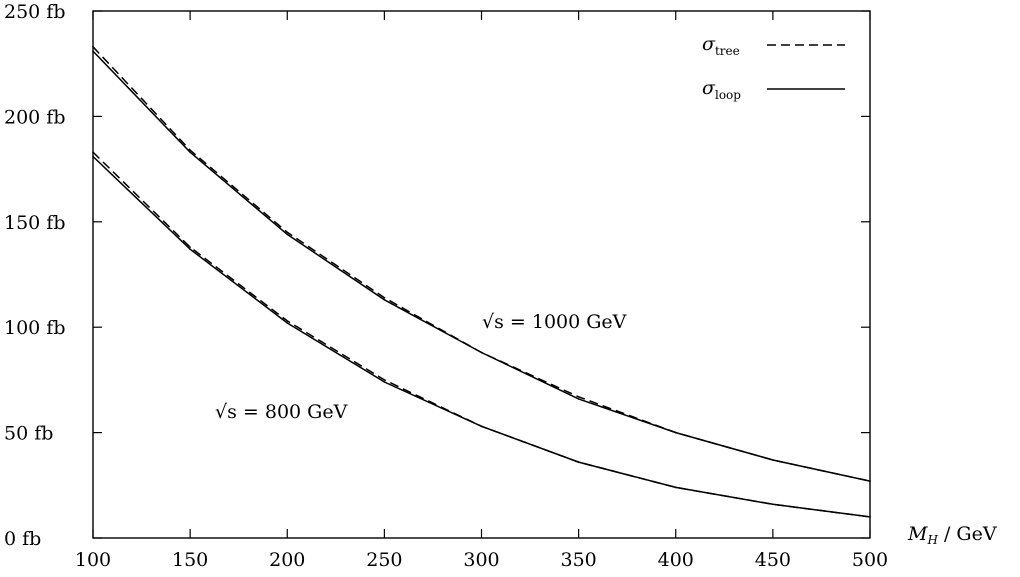  I want to click on legend: σtree σloop, so click(773, 67).